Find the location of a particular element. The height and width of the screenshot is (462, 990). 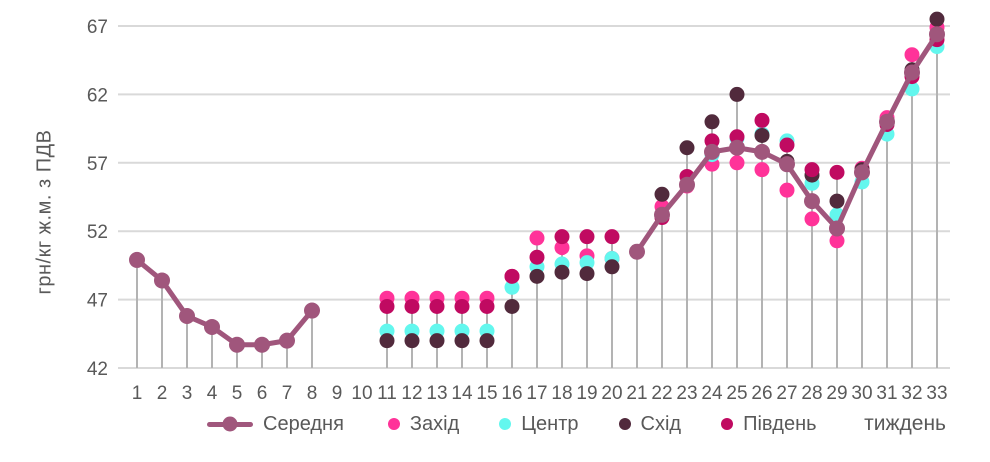

legend-label-pivden: Південь is located at coordinates (780, 423).